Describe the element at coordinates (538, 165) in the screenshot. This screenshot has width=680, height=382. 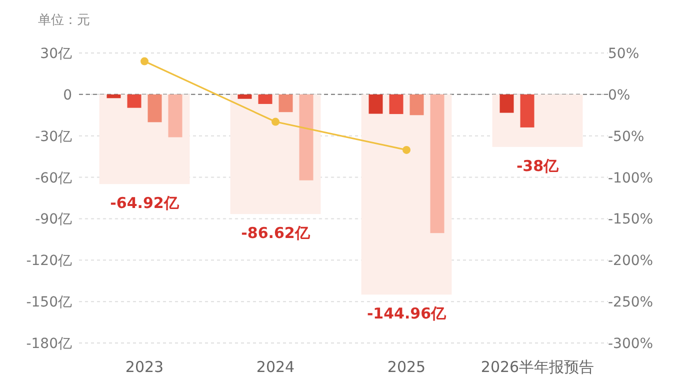
I see `data-label: -38亿` at that location.